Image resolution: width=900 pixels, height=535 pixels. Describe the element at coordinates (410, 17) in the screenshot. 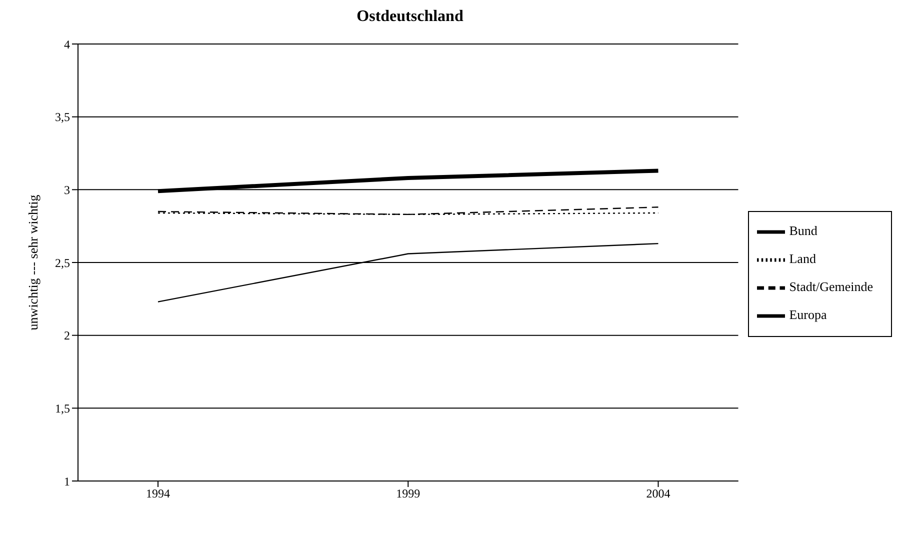

I see `chart-title: Ostdeutschland` at that location.